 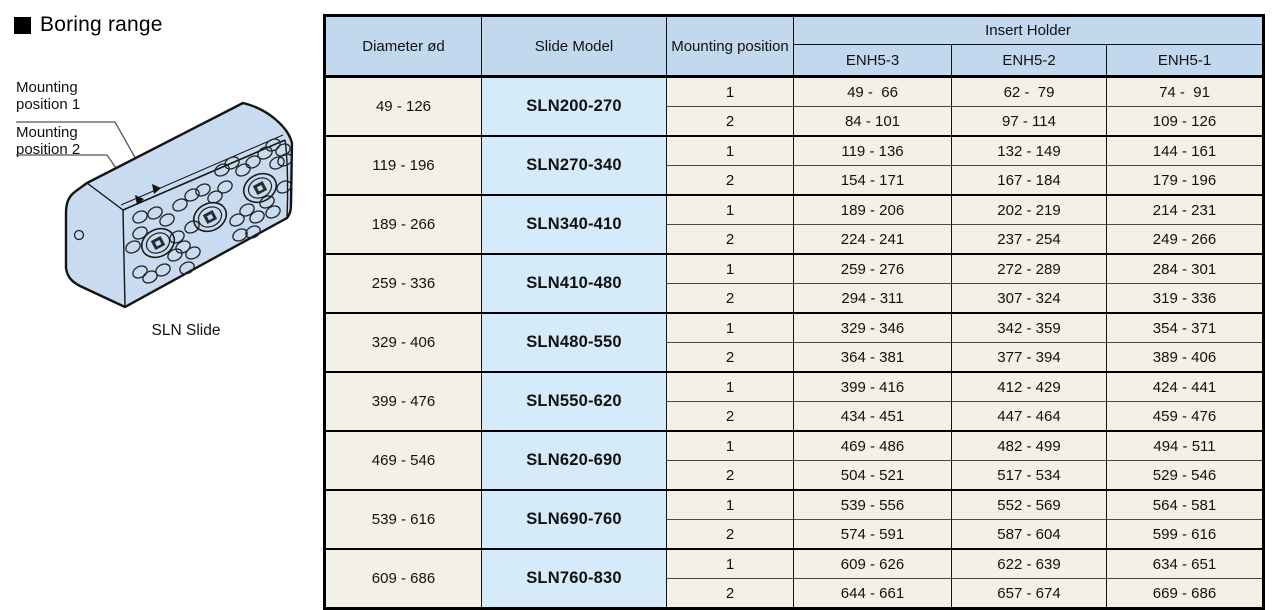 What do you see at coordinates (1185, 209) in the screenshot?
I see `insert-holder-range-cell: 214 - 231` at bounding box center [1185, 209].